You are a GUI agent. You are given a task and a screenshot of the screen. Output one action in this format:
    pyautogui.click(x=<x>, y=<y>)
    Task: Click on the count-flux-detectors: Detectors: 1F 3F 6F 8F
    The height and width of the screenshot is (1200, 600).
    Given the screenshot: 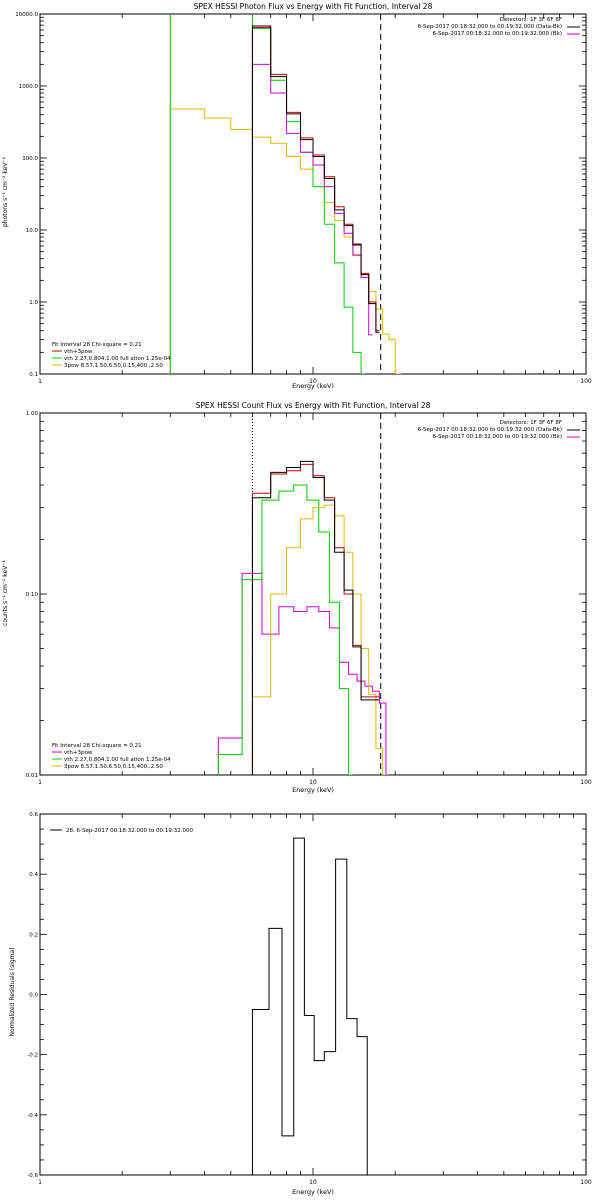 What is the action you would take?
    pyautogui.click(x=531, y=423)
    